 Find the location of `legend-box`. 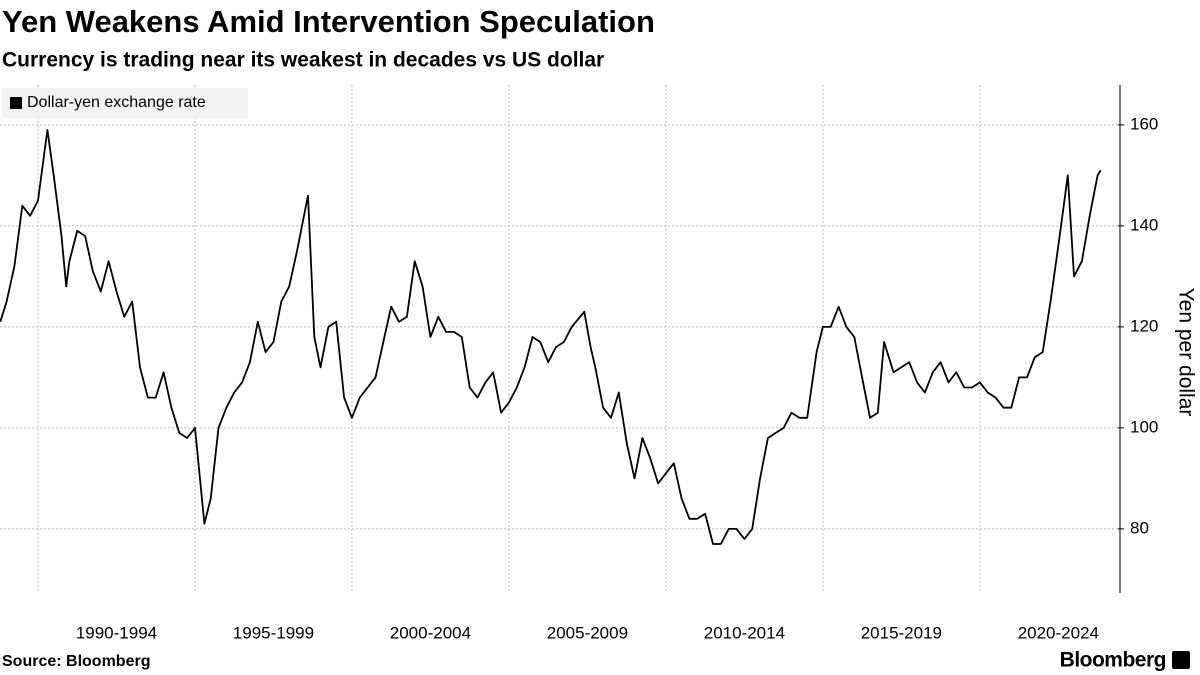

legend-box is located at coordinates (125, 103).